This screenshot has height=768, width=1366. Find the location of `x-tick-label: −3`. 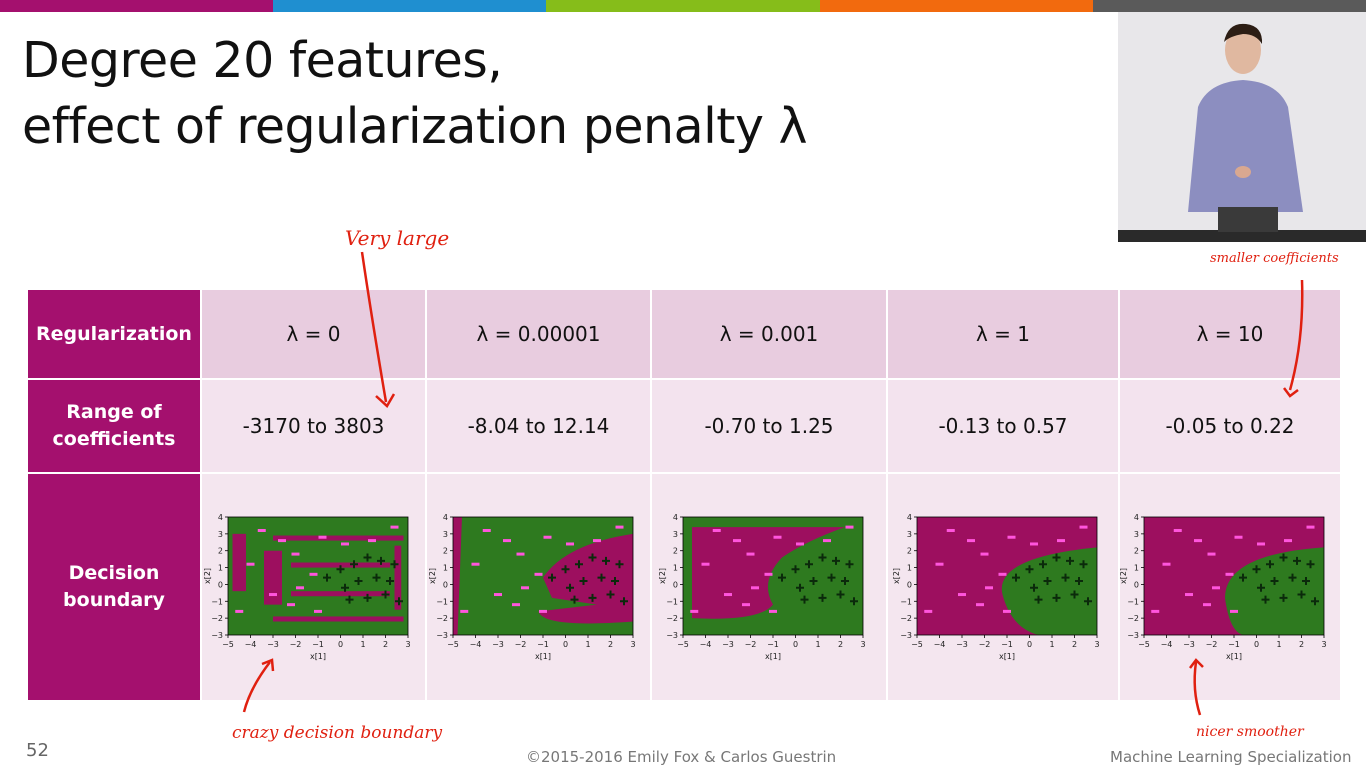

x-tick-label: −3 is located at coordinates (962, 644).